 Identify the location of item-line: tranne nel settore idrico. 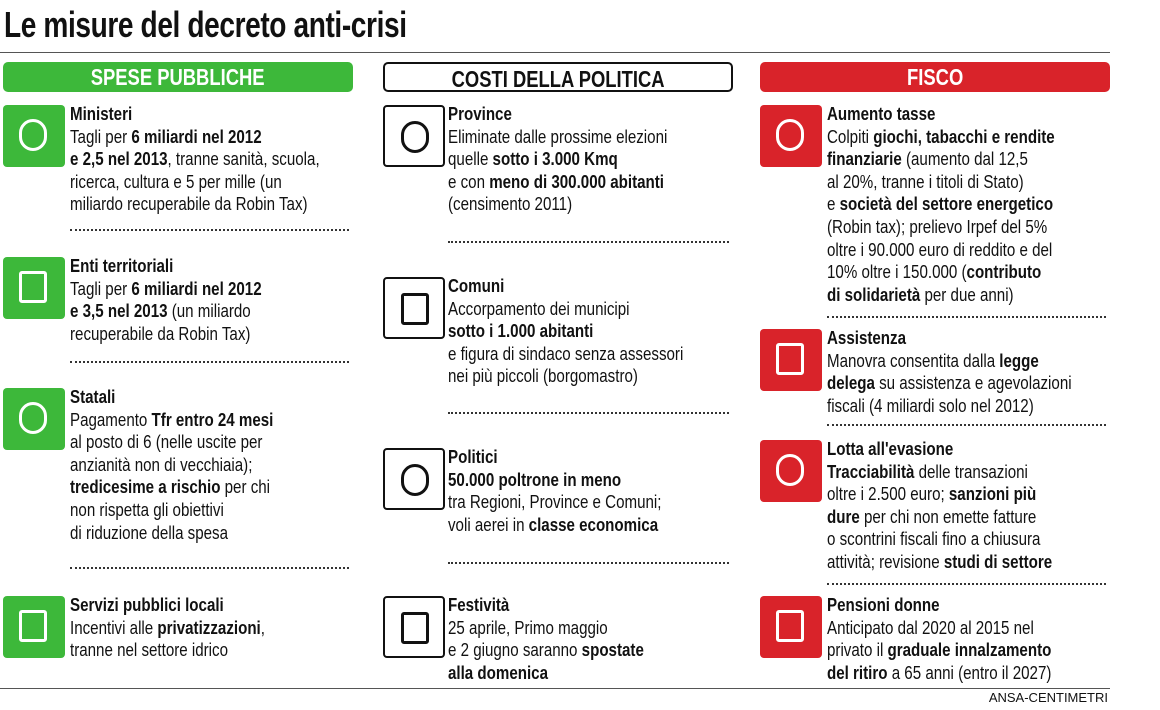
(167, 650).